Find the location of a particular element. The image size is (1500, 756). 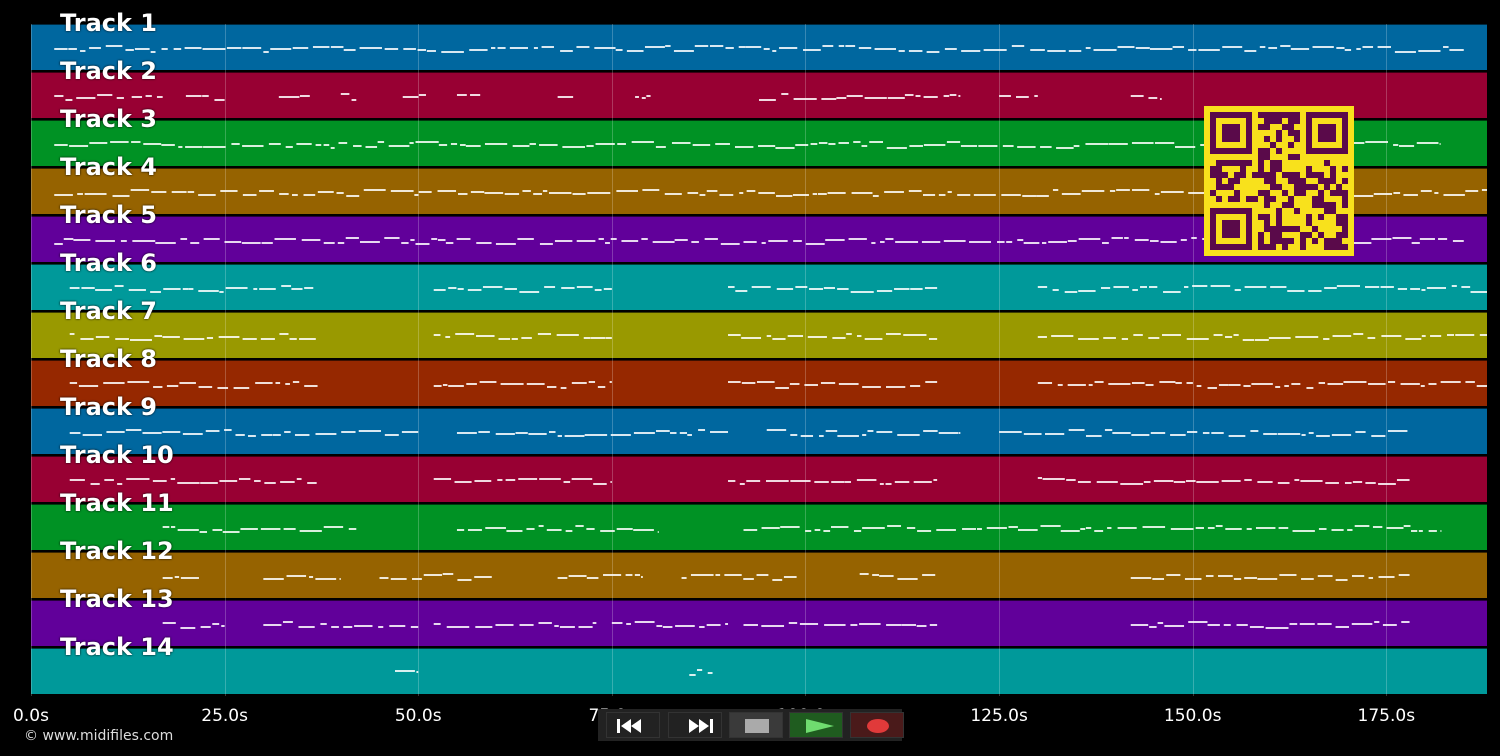

qr-code is located at coordinates (1279, 181).